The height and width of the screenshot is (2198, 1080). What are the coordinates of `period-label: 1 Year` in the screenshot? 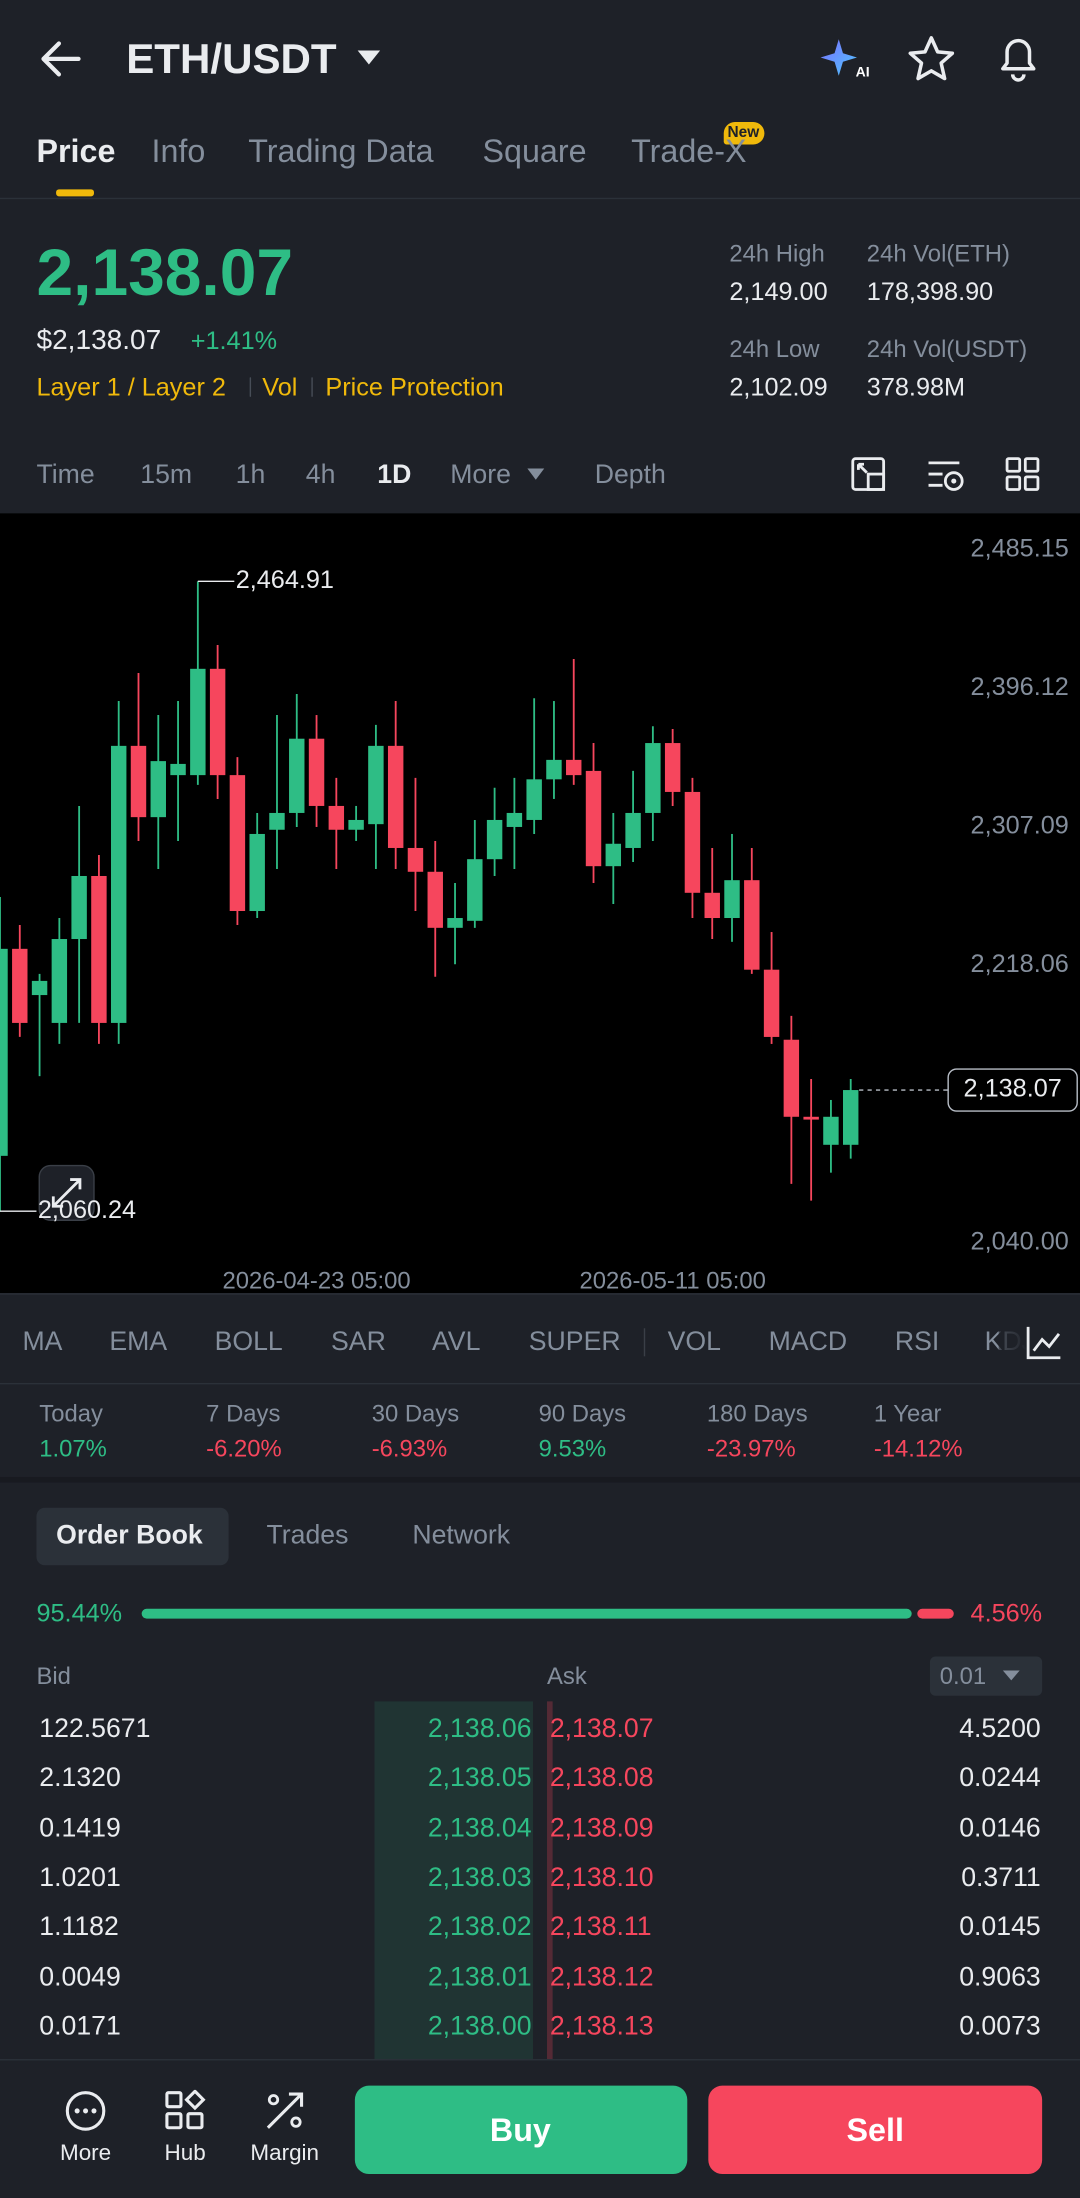 It's located at (907, 1414).